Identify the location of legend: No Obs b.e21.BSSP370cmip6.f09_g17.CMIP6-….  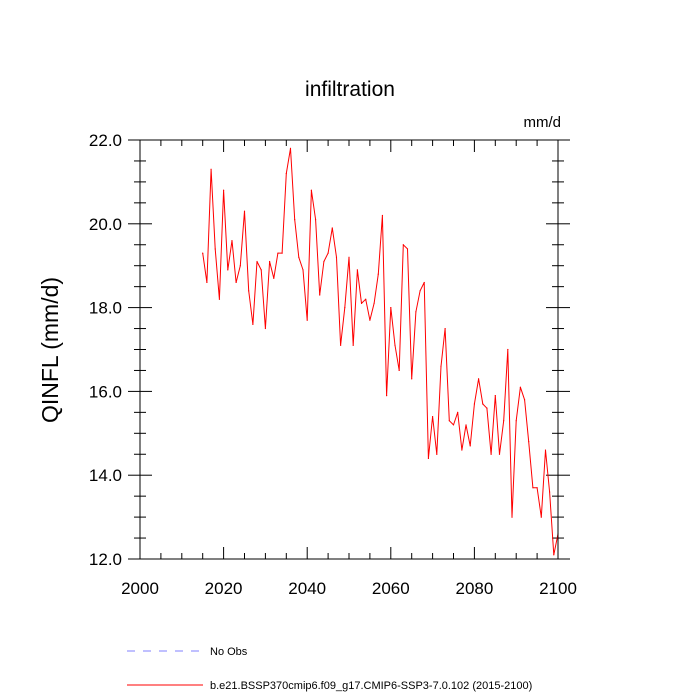
(329, 669).